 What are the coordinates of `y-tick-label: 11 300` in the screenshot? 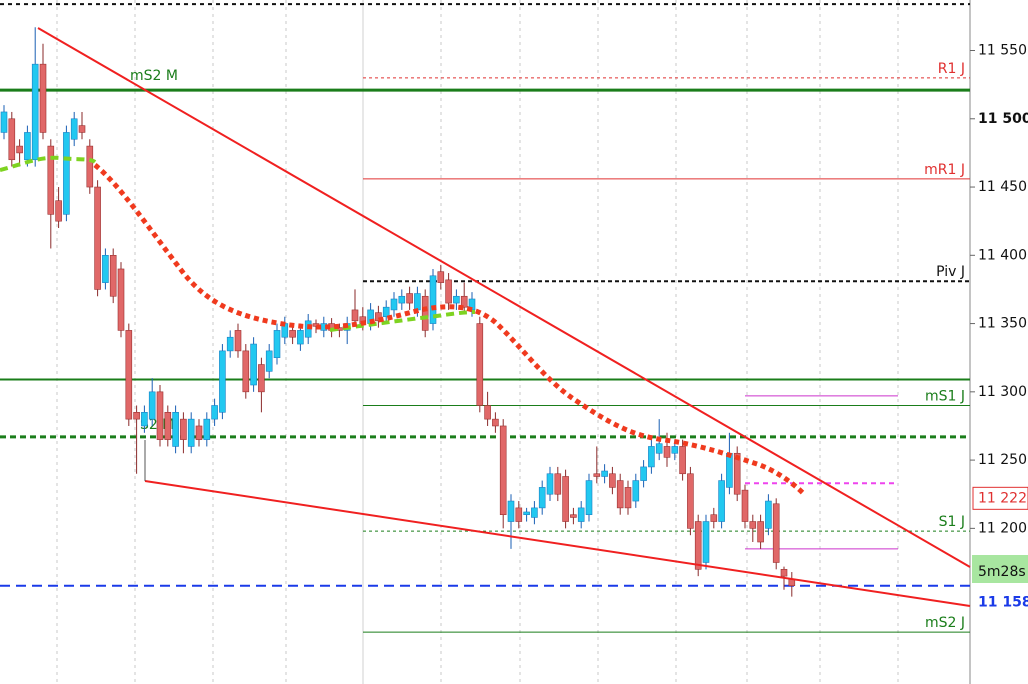 It's located at (1002, 392).